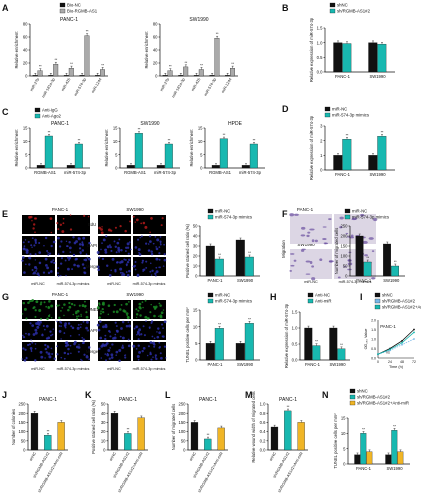  What do you see at coordinates (377, 301) in the screenshot?
I see `legend-i-swatch` at bounding box center [377, 301].